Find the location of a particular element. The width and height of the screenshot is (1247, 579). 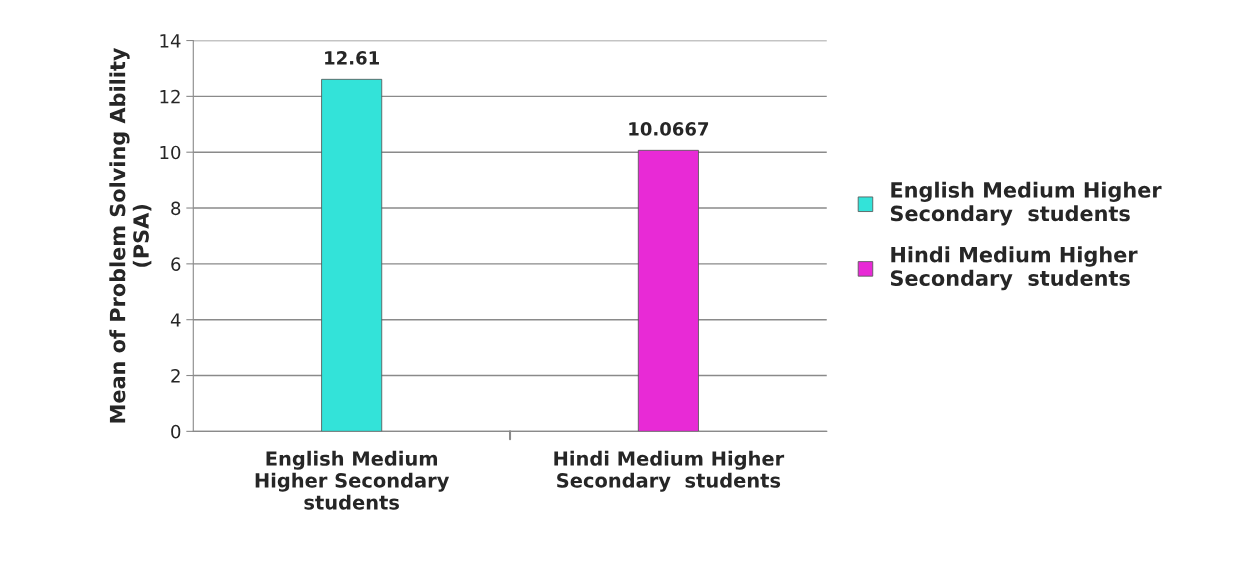

y-axis-title: Mean of Problem Solving Ability (PSA) is located at coordinates (130, 235).